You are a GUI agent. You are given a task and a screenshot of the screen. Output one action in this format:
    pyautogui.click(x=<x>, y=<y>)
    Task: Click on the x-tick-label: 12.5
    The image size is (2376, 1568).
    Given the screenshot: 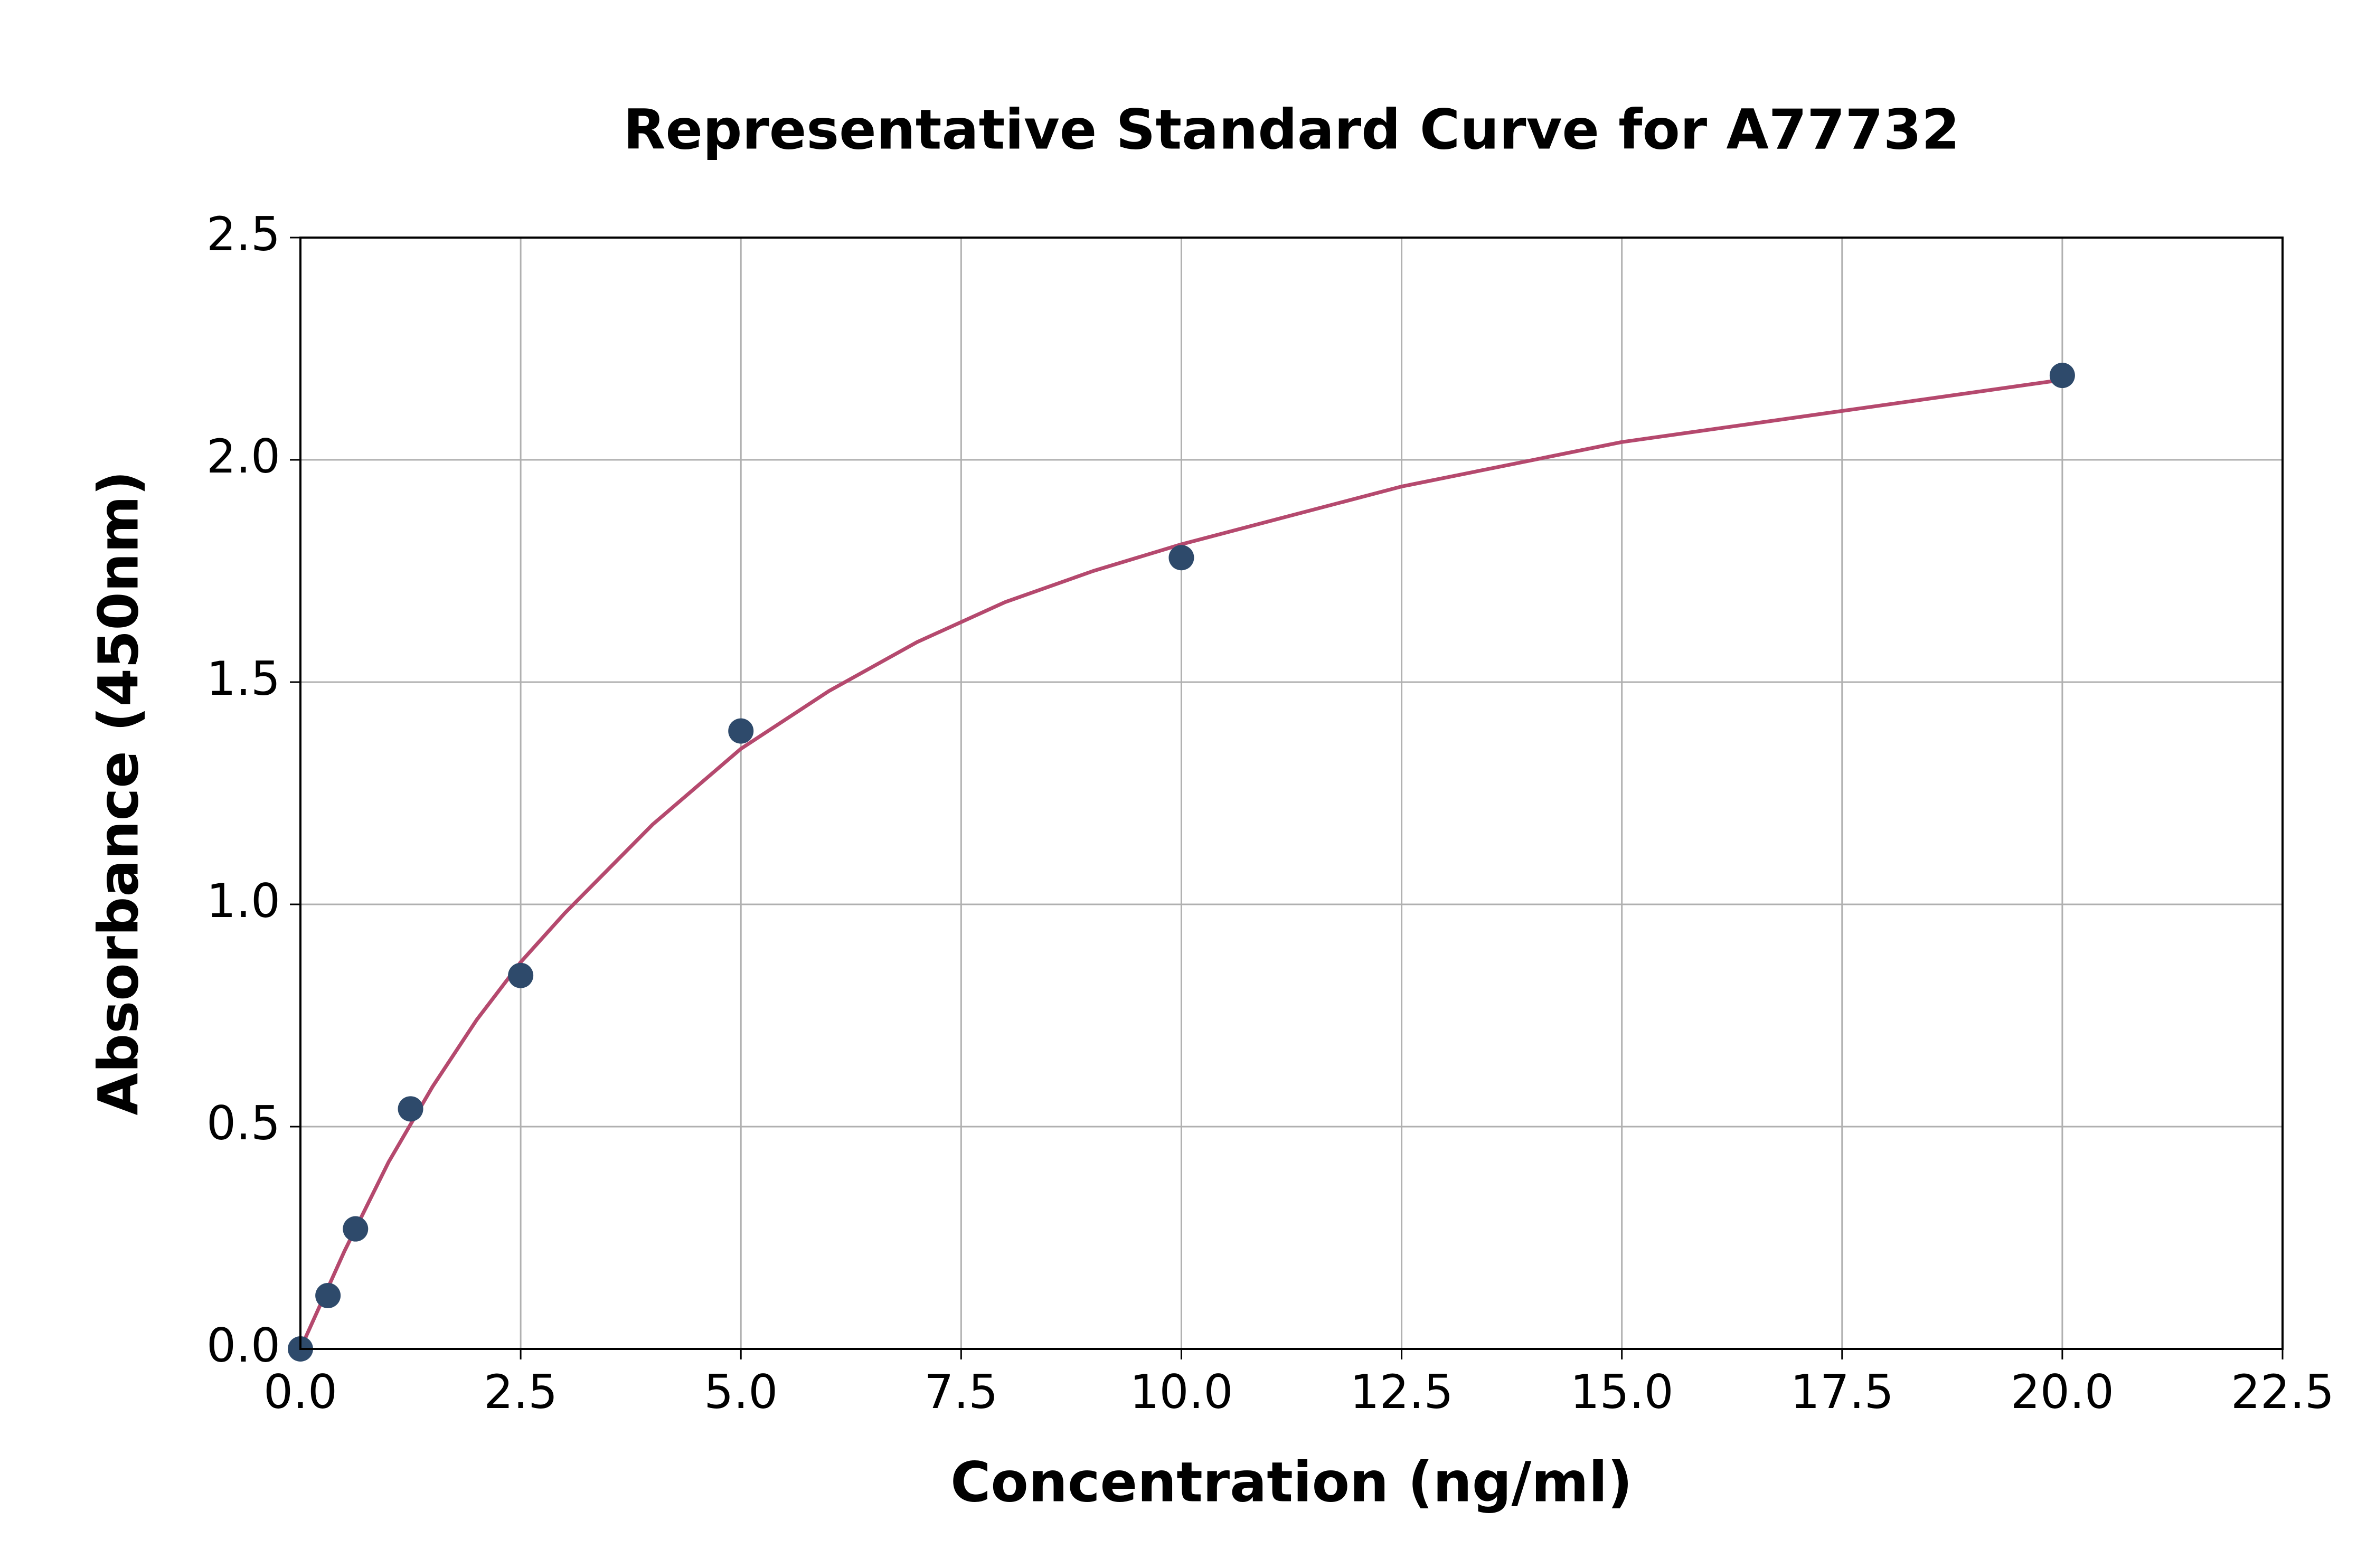 What is the action you would take?
    pyautogui.click(x=1402, y=1392)
    